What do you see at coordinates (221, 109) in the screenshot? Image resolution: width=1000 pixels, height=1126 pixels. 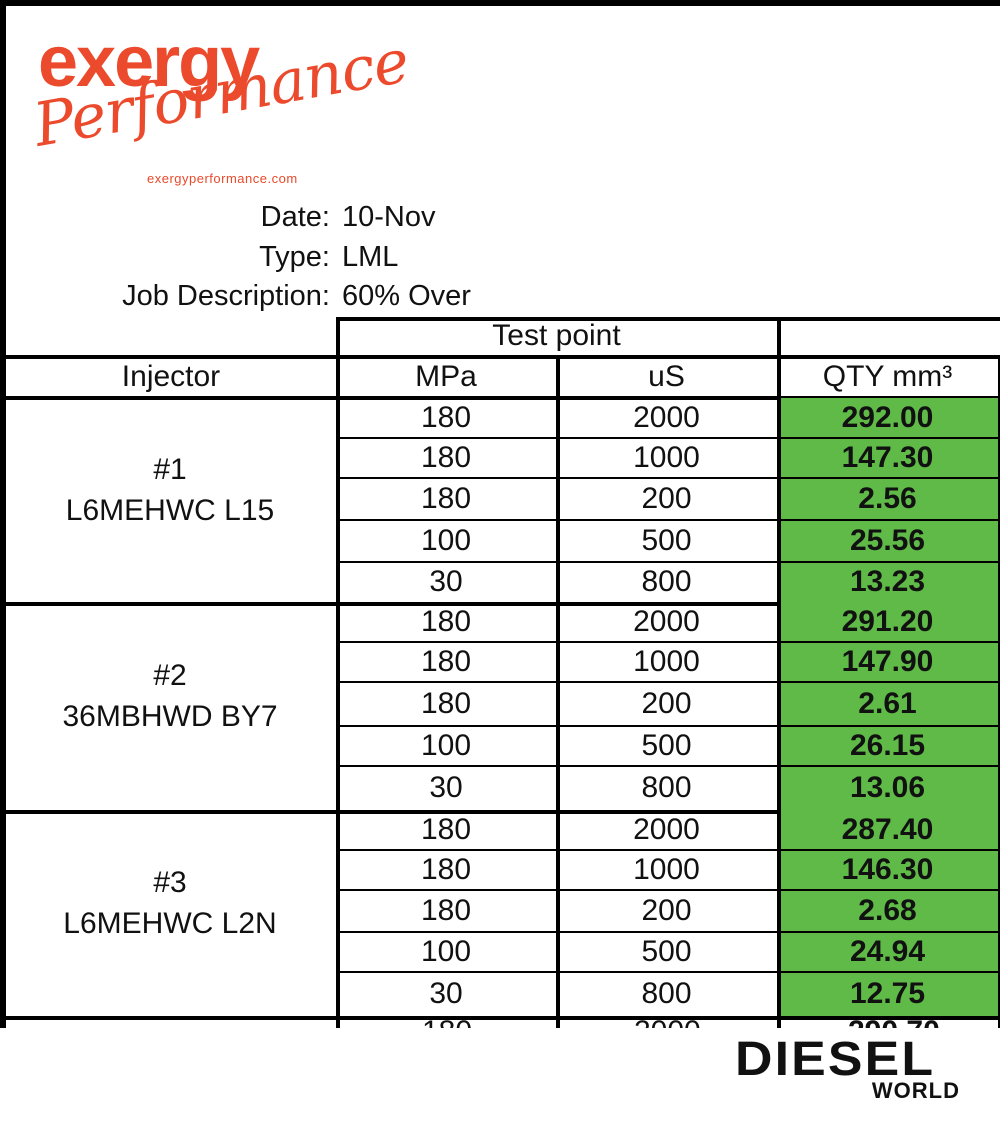 I see `exergy-logo: exergy Performance exergyperformance.com` at bounding box center [221, 109].